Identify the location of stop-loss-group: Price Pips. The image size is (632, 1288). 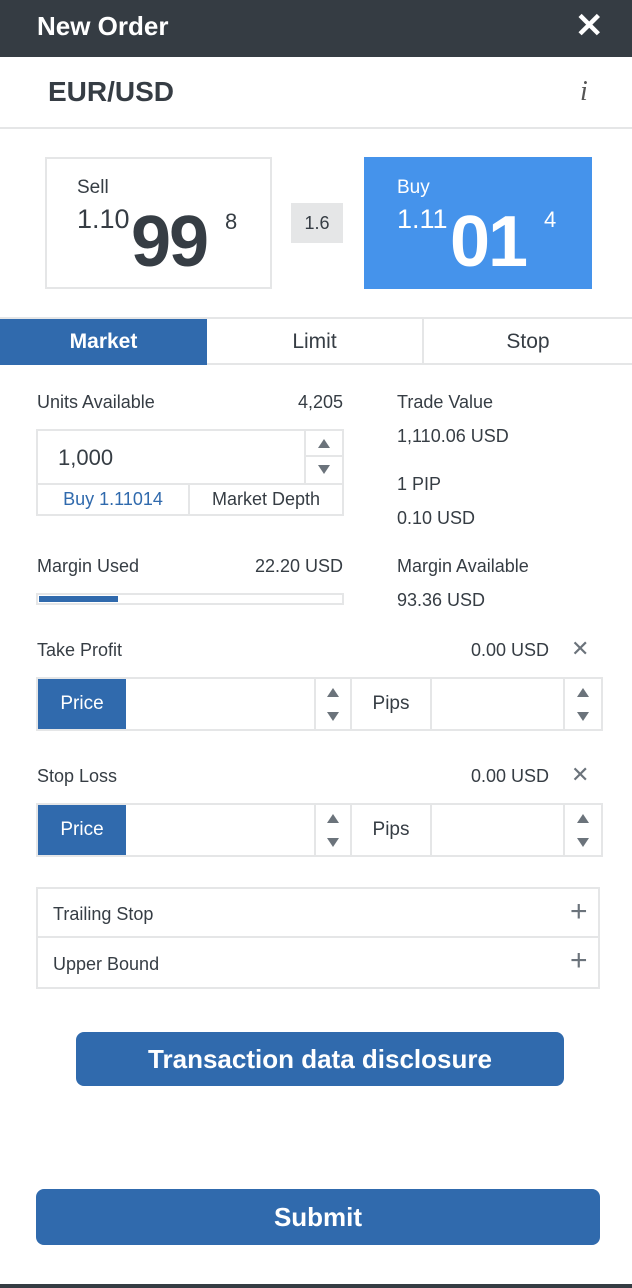
(319, 830).